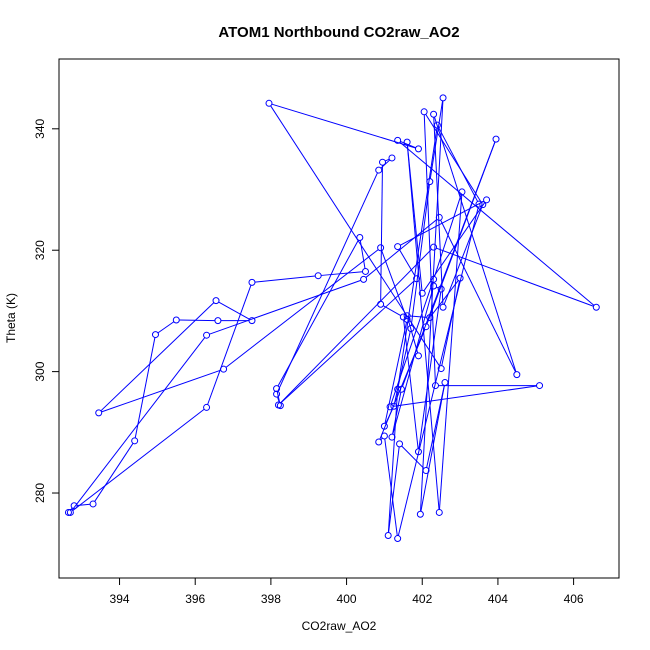  Describe the element at coordinates (338, 32) in the screenshot. I see `chart-title: ATOM1 Northbound CO2raw_AO2` at that location.